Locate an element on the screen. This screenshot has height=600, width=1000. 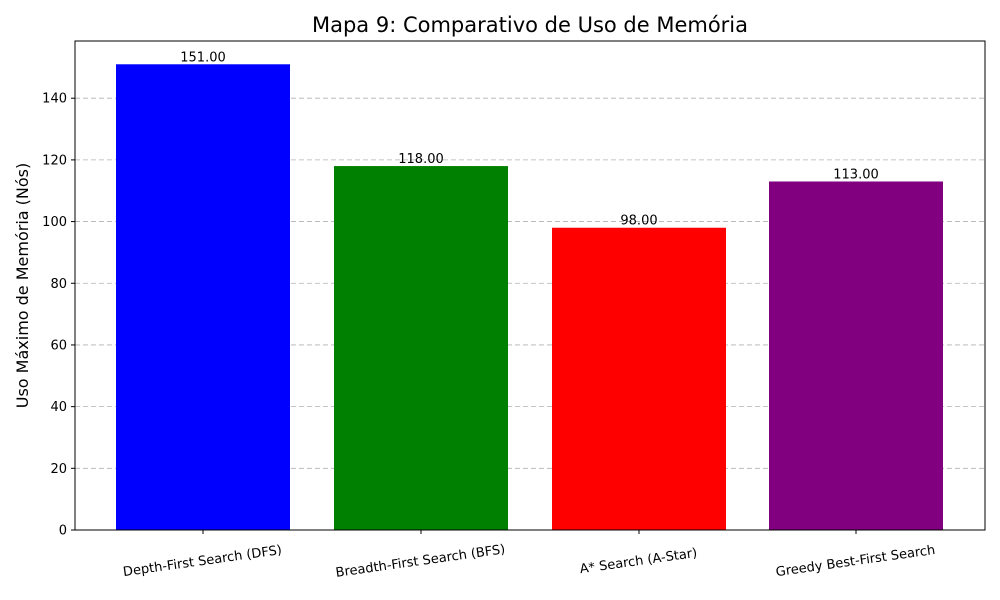
data-label: 118.00 is located at coordinates (421, 159).